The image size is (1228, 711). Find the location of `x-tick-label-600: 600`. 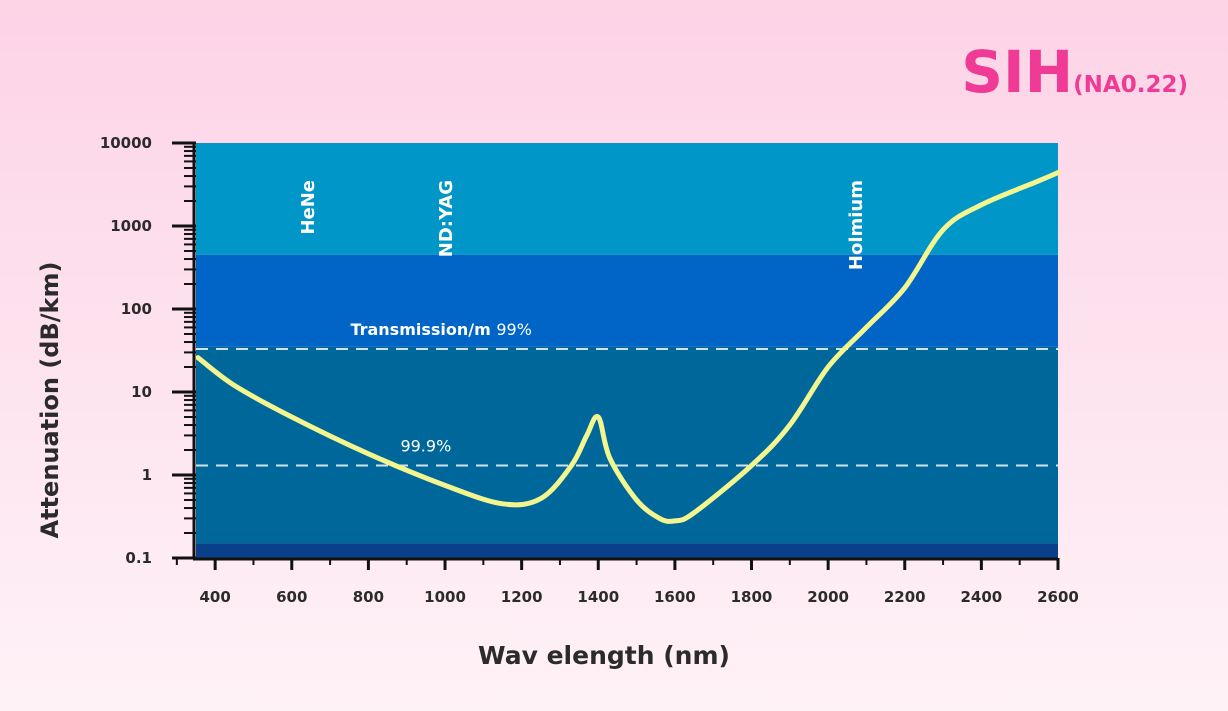

x-tick-label-600: 600 is located at coordinates (291, 597).